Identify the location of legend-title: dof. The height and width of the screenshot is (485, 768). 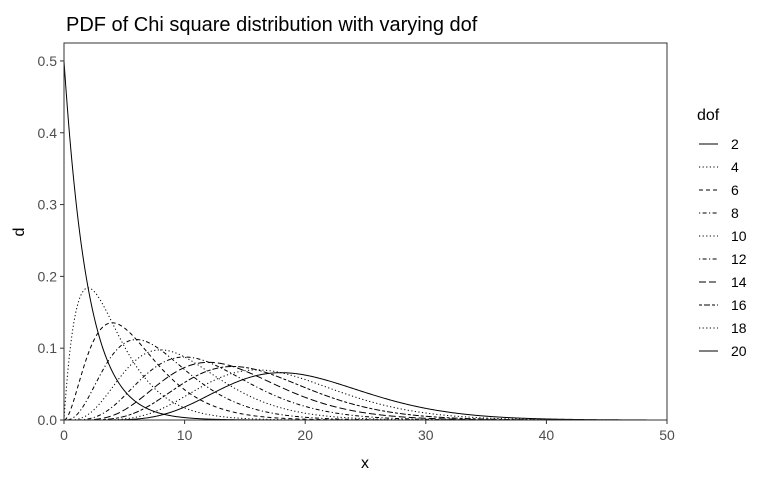
(708, 115).